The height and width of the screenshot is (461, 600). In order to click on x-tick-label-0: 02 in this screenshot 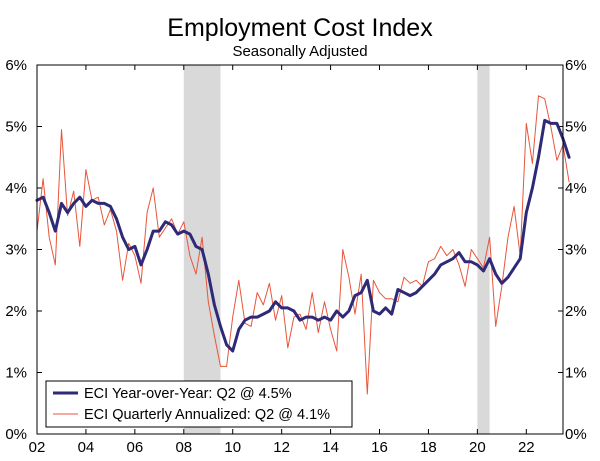, I will do `click(37, 447)`.